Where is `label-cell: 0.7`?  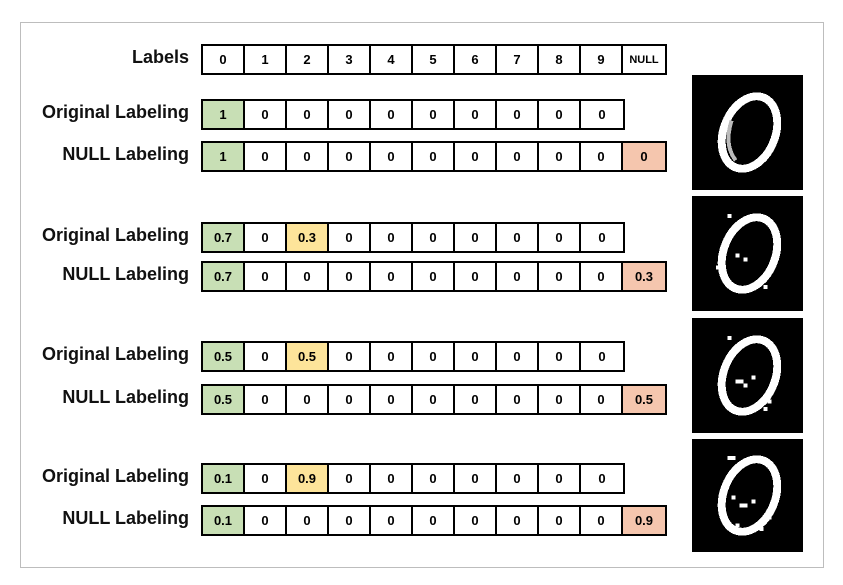 label-cell: 0.7 is located at coordinates (224, 237).